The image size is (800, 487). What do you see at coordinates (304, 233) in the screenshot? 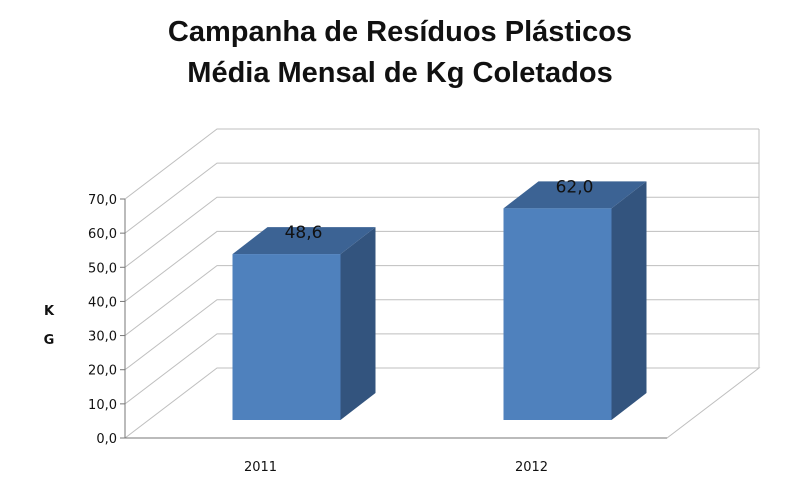
I see `data-label-2011: 48,6` at bounding box center [304, 233].